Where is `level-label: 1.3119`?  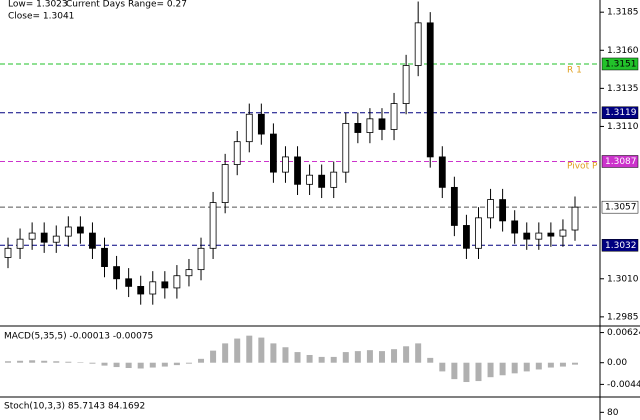 level-label: 1.3119 is located at coordinates (621, 113).